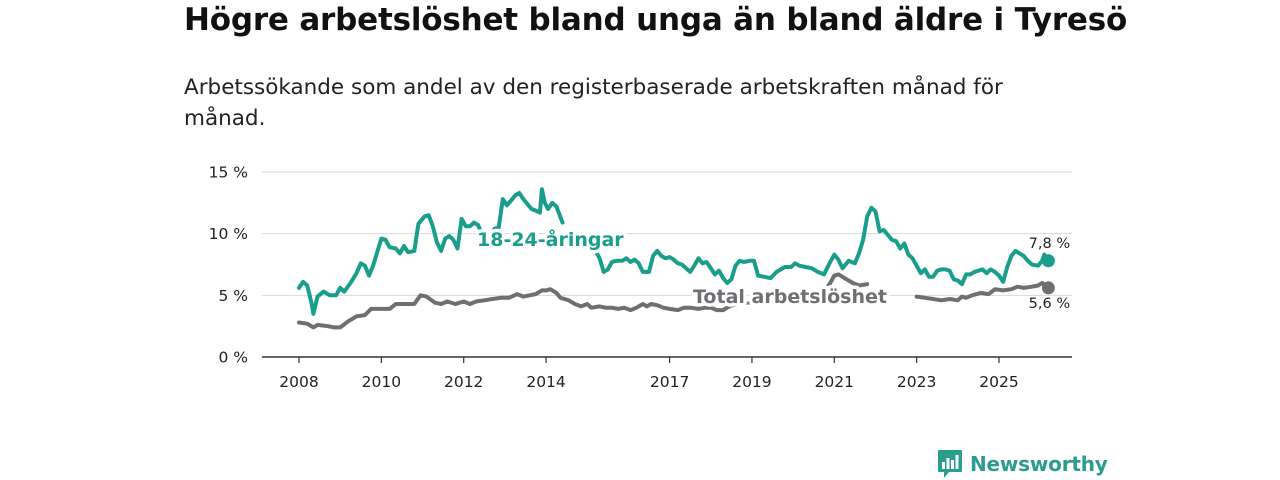 Image resolution: width=1280 pixels, height=480 pixels. What do you see at coordinates (545, 382) in the screenshot?
I see `x-tick-label-2014: 2014` at bounding box center [545, 382].